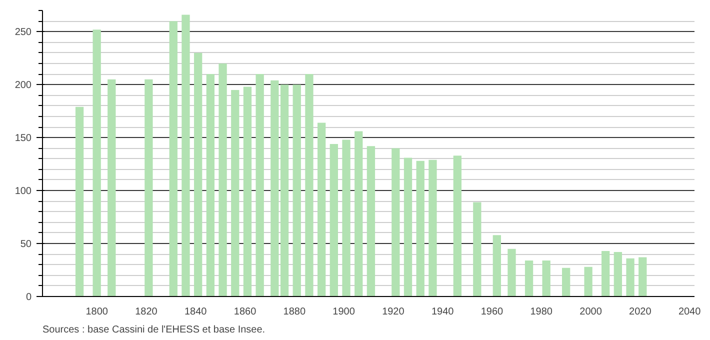 The image size is (710, 340). I want to click on x-tick-label: 2040, so click(690, 312).